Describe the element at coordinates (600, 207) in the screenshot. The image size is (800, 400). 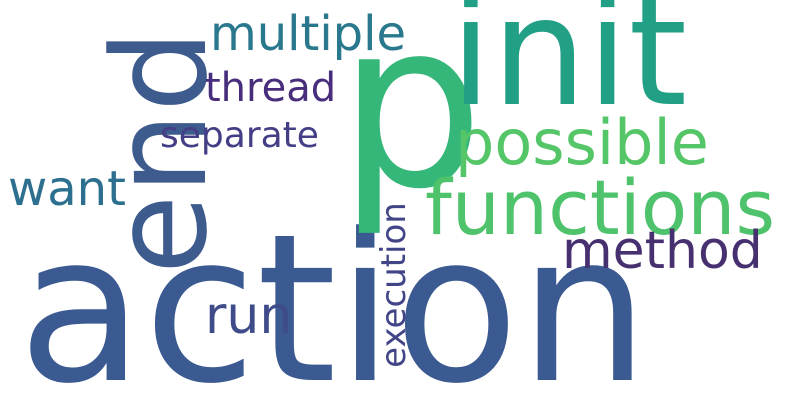
I see `word-functions: functions` at that location.